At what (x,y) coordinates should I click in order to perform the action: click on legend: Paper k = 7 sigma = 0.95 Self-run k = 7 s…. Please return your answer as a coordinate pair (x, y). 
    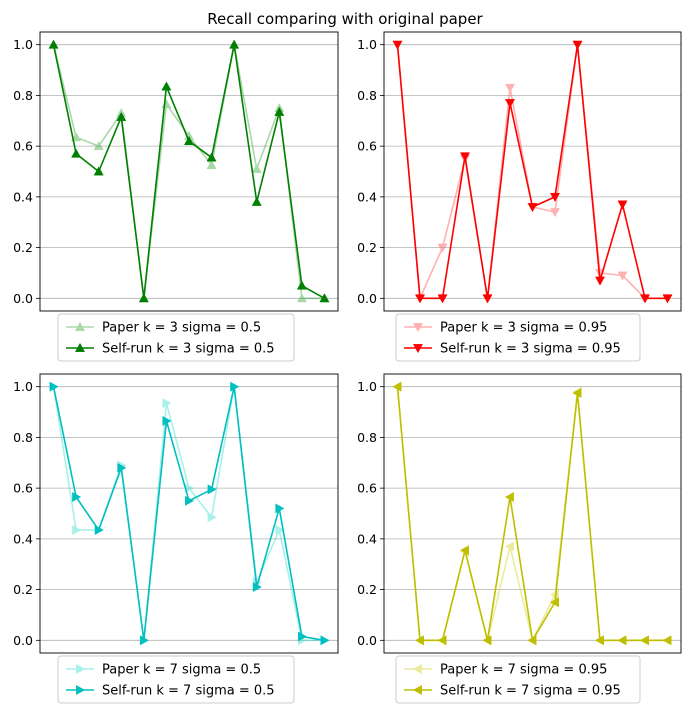
    Looking at the image, I should click on (518, 679).